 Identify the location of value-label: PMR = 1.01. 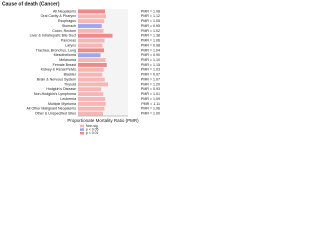
(150, 94).